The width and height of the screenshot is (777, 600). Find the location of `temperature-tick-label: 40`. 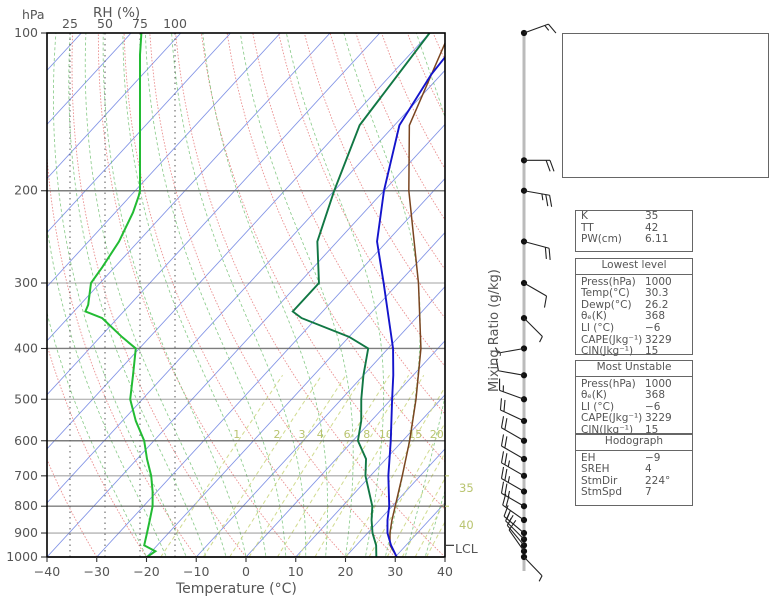

temperature-tick-label: 40 is located at coordinates (445, 571).